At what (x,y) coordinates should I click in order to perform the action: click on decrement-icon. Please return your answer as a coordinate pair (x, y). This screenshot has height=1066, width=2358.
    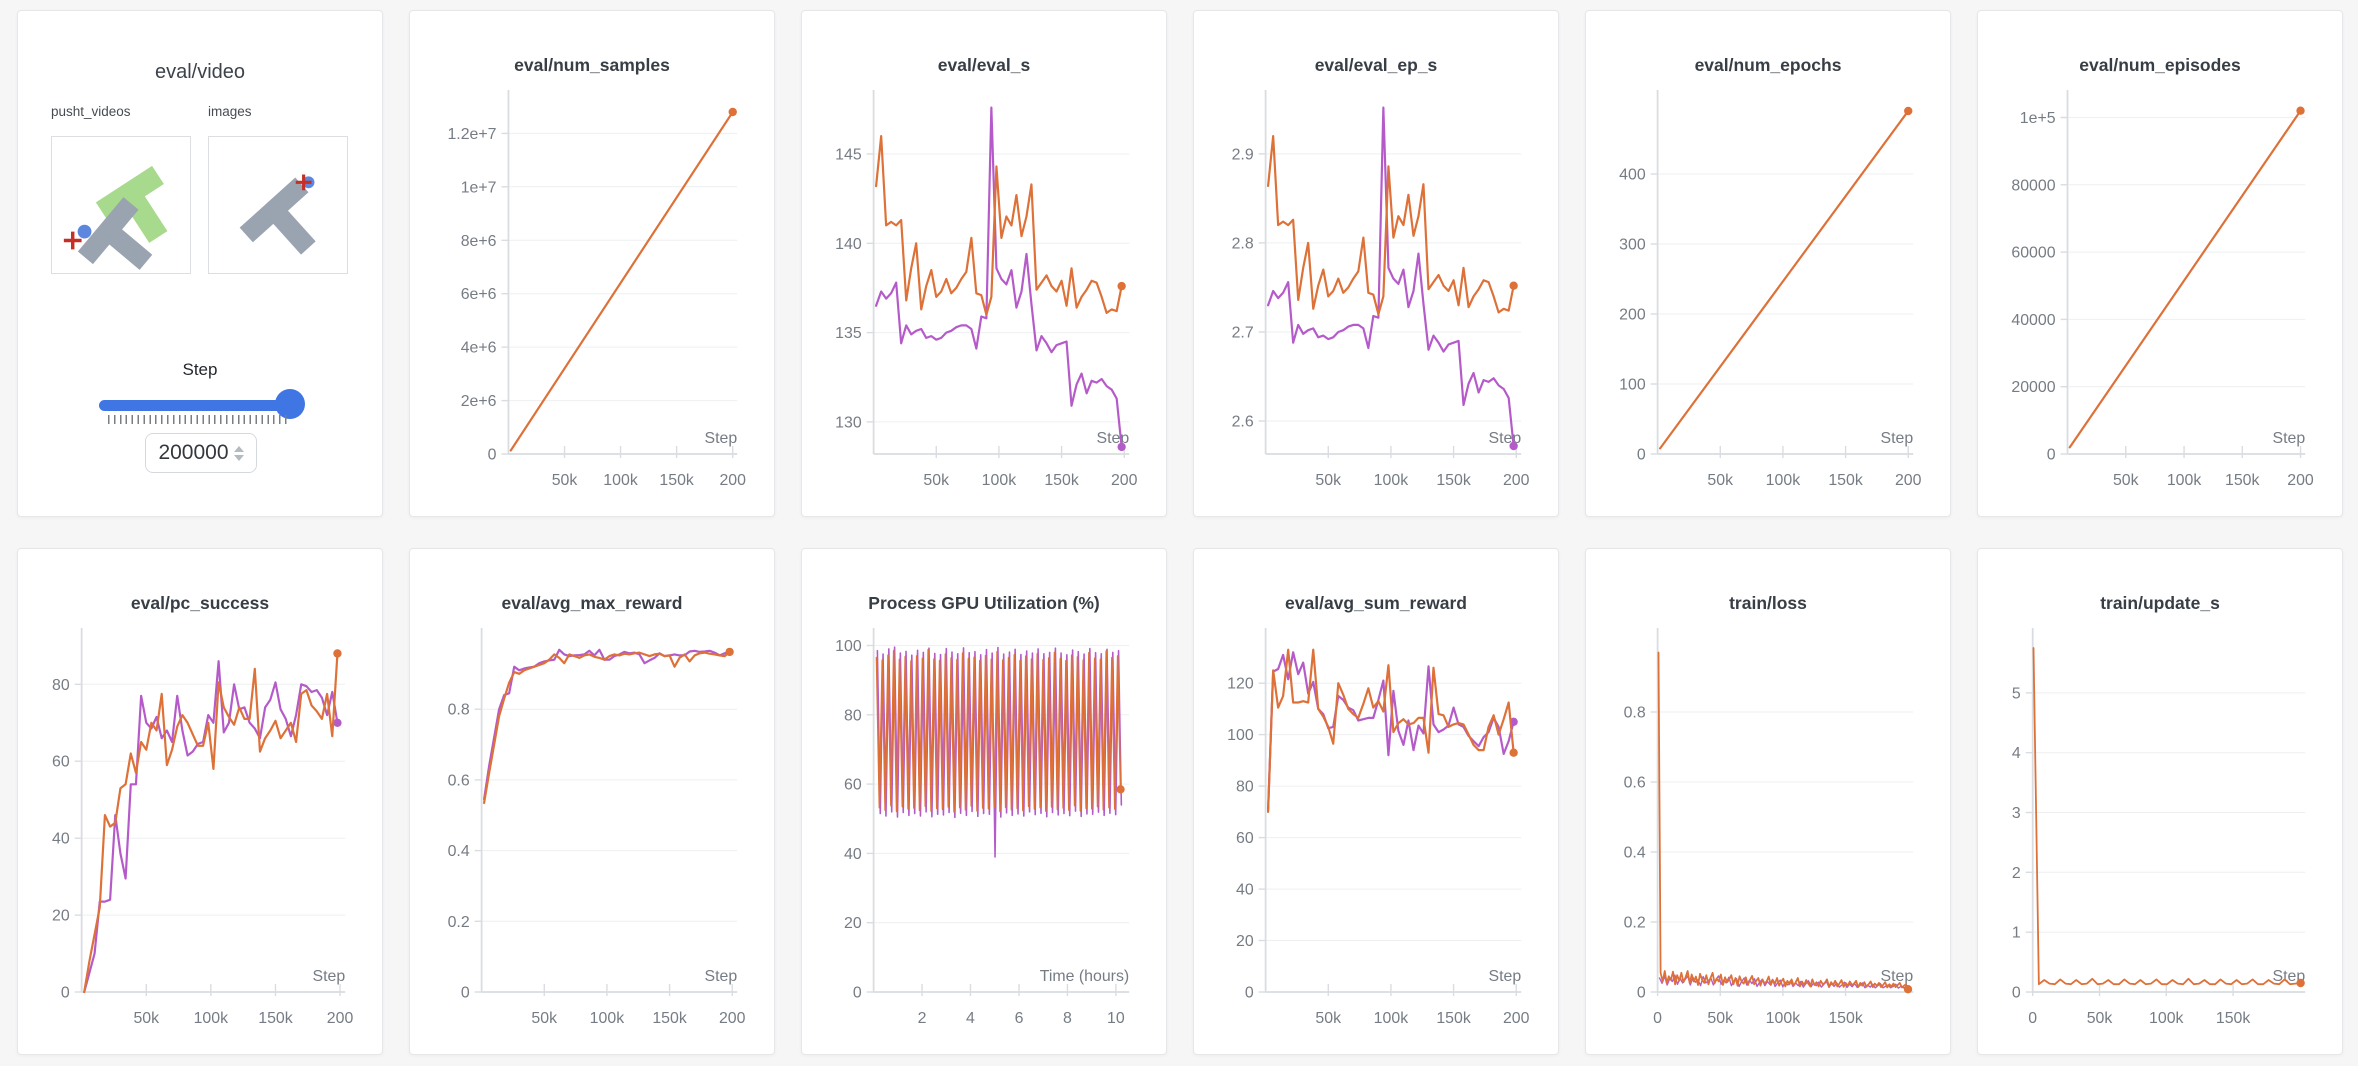
    Looking at the image, I should click on (238, 457).